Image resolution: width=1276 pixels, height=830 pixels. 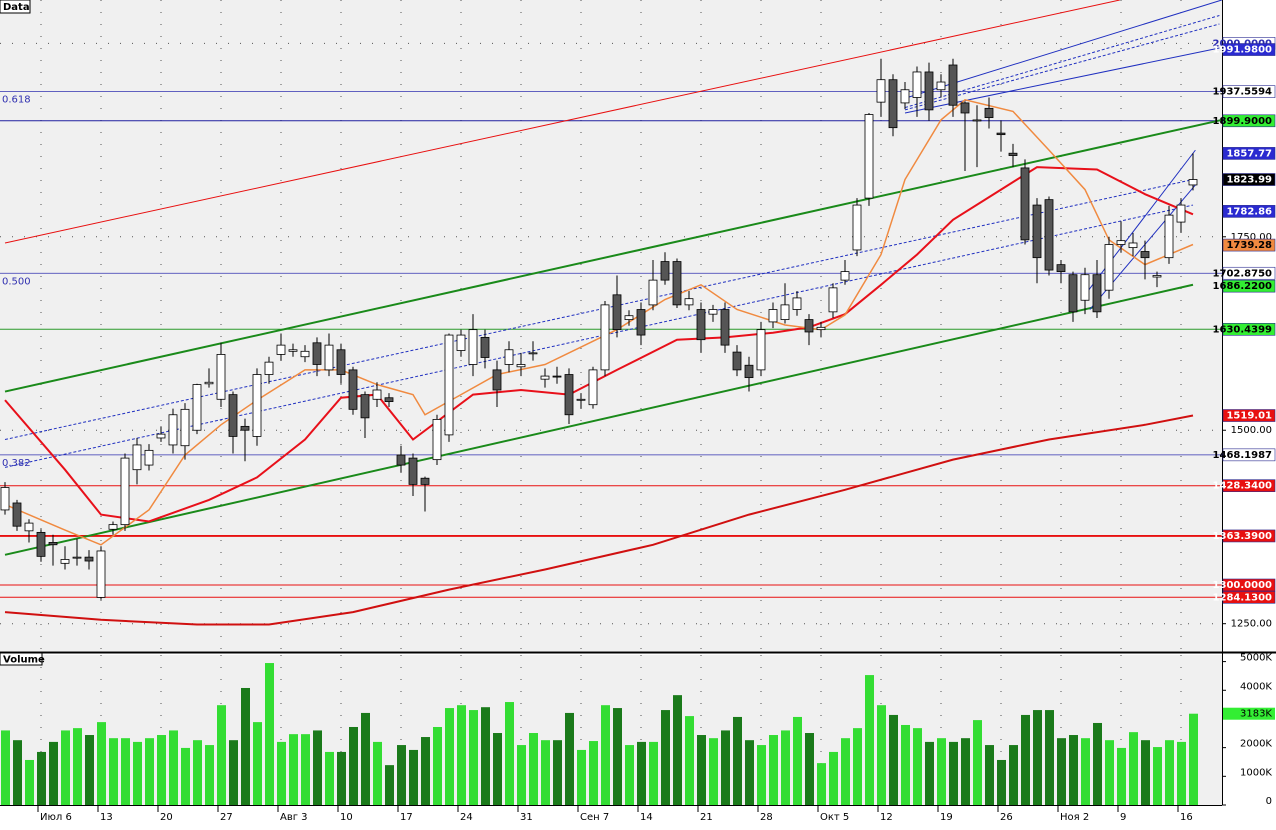 I want to click on price-label: 1686.2200, so click(x=1243, y=286).